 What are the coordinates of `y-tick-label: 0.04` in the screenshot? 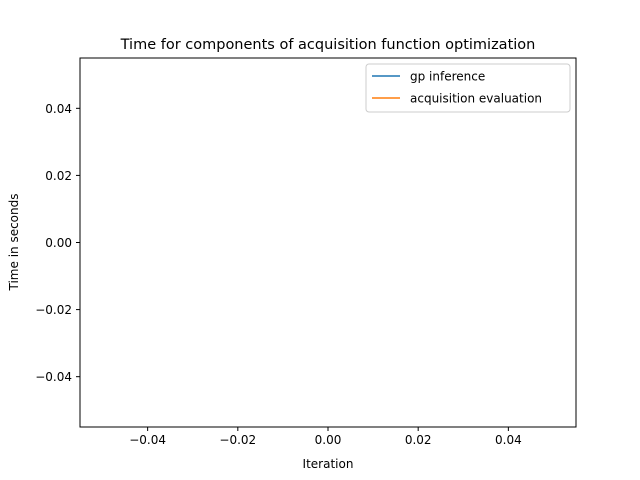 It's located at (58, 109).